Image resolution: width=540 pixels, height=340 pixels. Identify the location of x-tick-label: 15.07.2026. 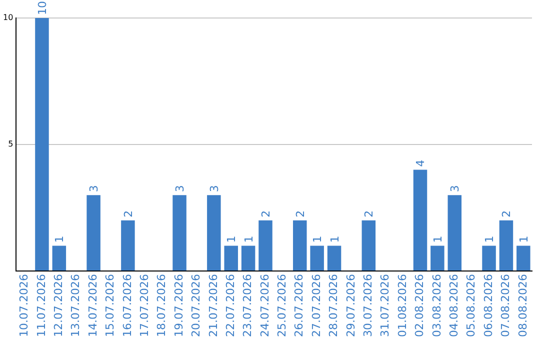
(110, 306).